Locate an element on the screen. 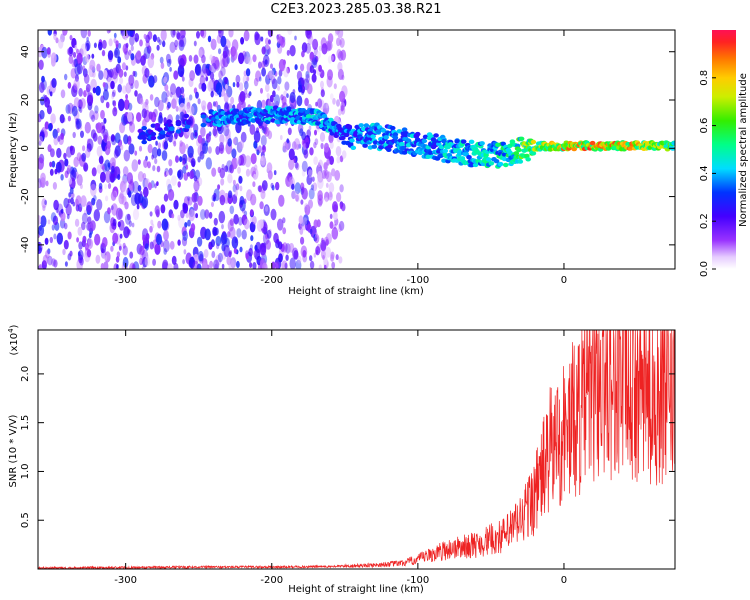  snr-multiplier-base: (x10 is located at coordinates (14, 344).